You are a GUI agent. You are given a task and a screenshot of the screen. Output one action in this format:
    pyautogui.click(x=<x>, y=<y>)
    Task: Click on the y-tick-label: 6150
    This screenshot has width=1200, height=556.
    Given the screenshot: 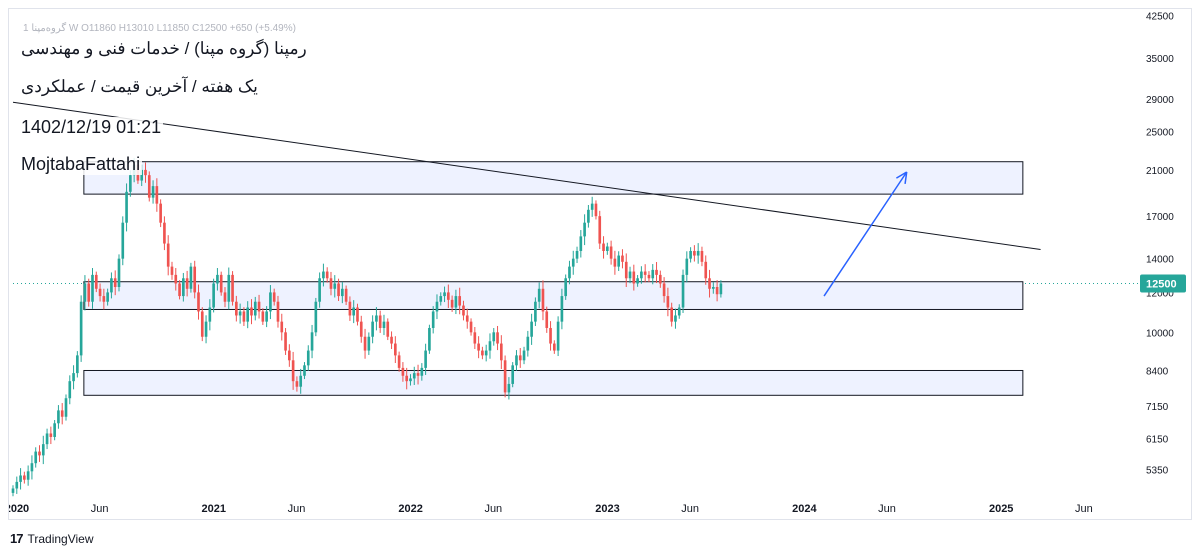 What is the action you would take?
    pyautogui.click(x=1157, y=440)
    